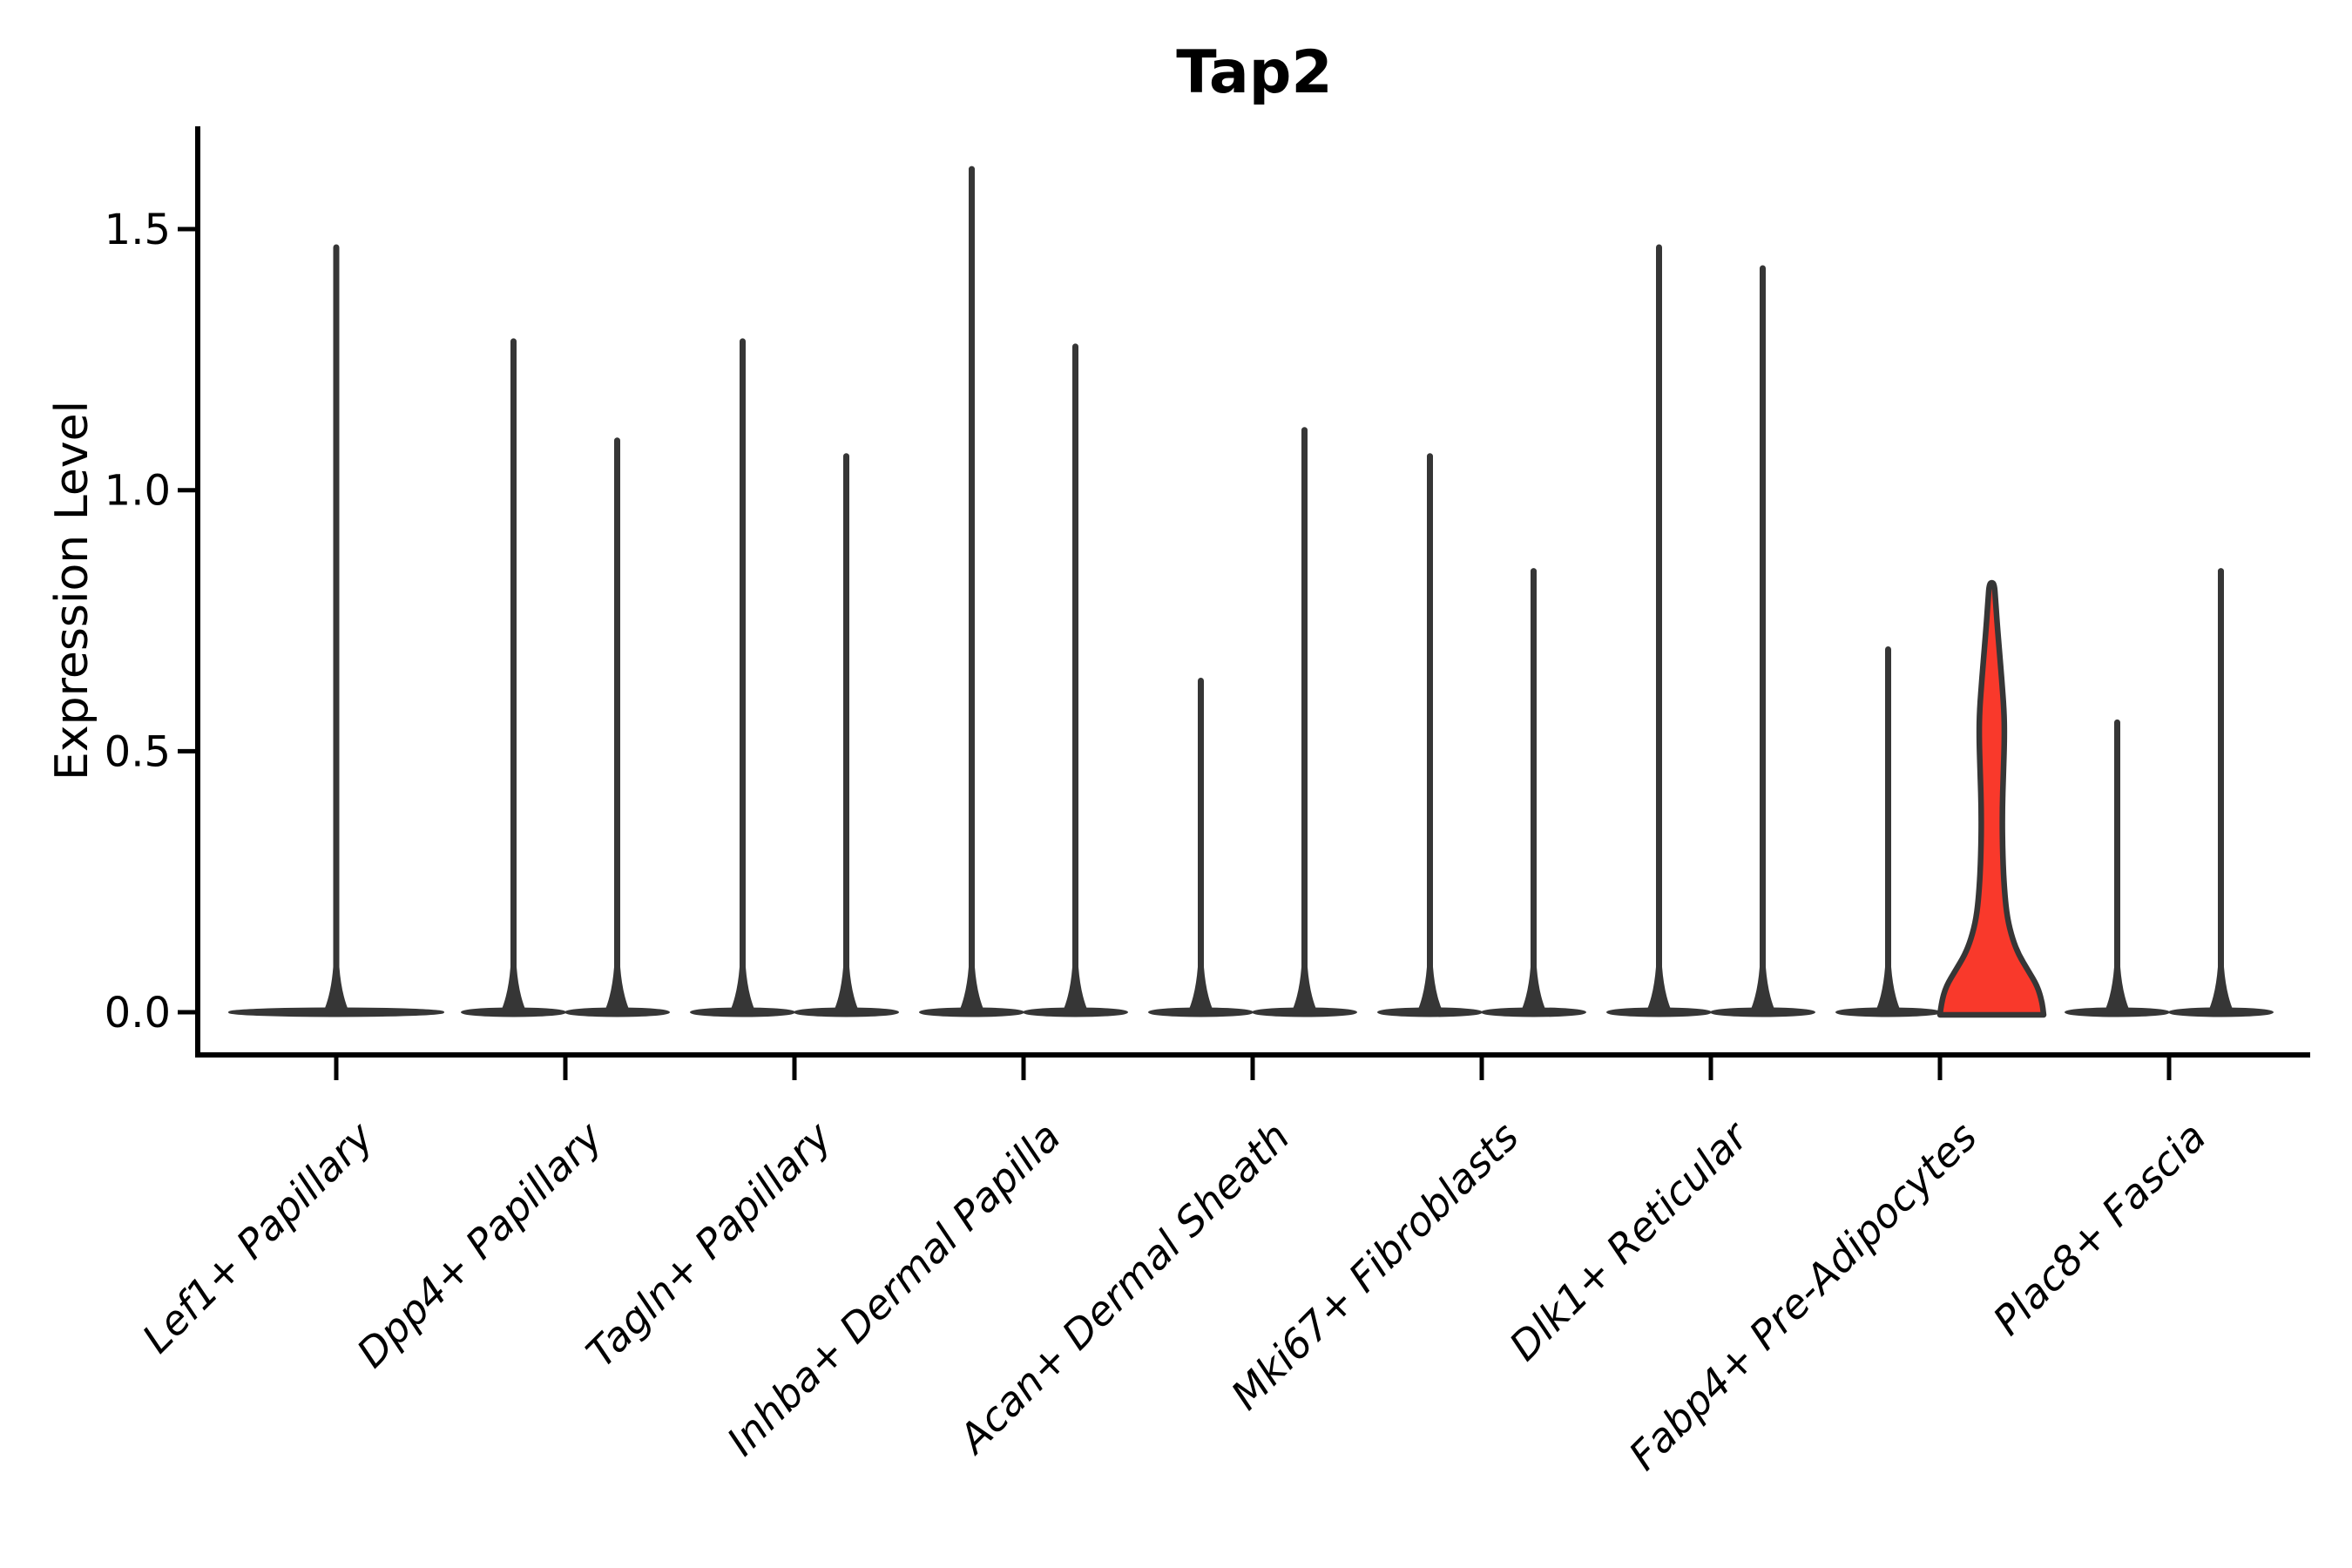 The image size is (2352, 1568). I want to click on x-category-label-tagln-papillary: Tagln+ Papillary, so click(709, 1244).